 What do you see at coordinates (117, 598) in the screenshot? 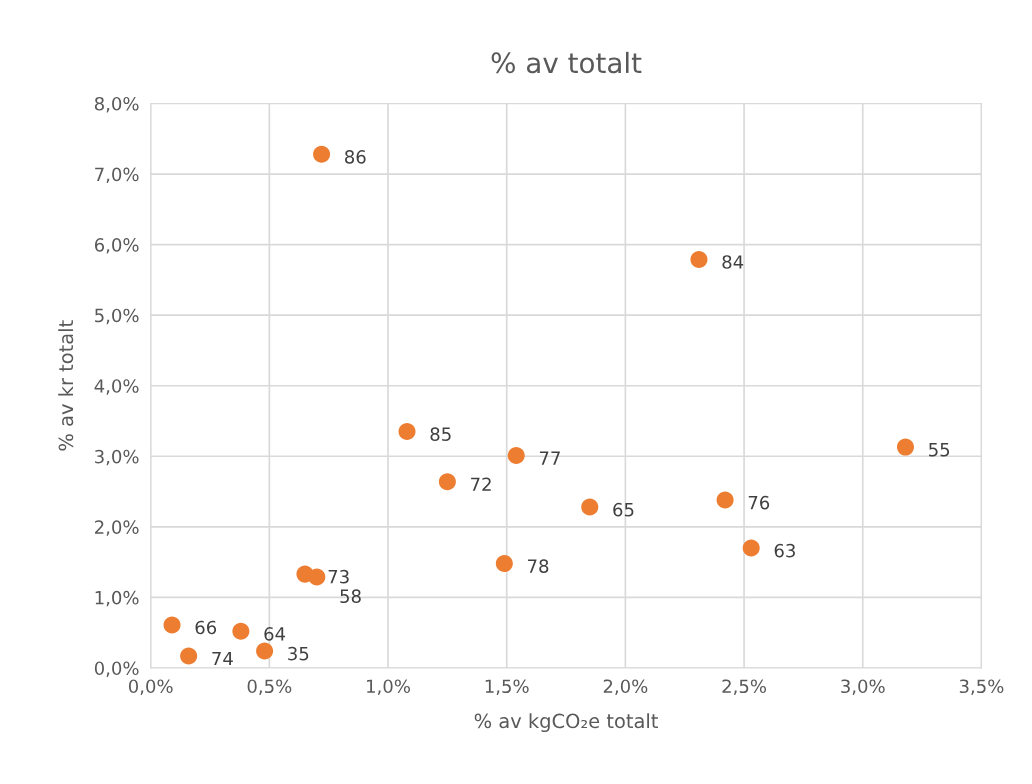
I see `y-tick-label: 1,0%` at bounding box center [117, 598].